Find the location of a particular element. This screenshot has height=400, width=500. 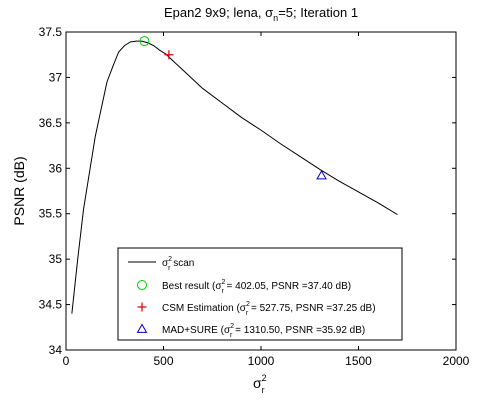

csm-estimation-point is located at coordinates (169, 55).